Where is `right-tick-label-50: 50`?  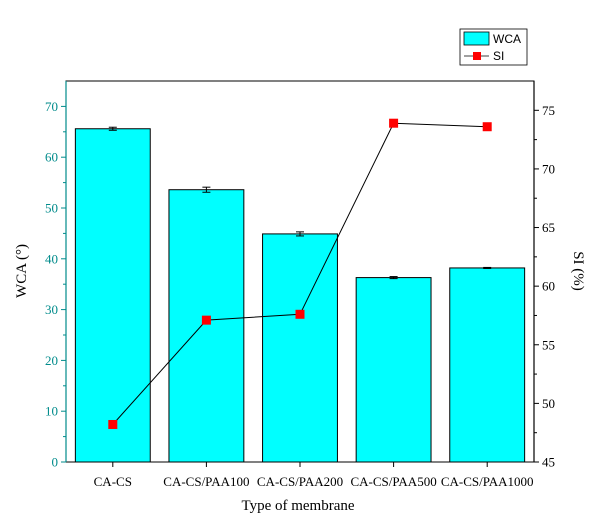 right-tick-label-50: 50 is located at coordinates (548, 403).